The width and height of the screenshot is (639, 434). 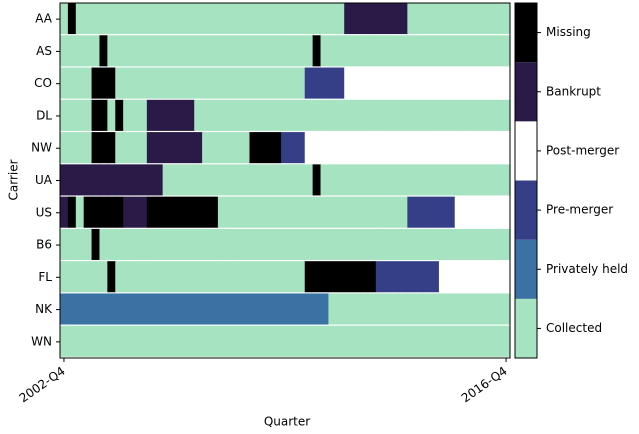 I want to click on colorbar-tick-label: Missing, so click(x=568, y=32).